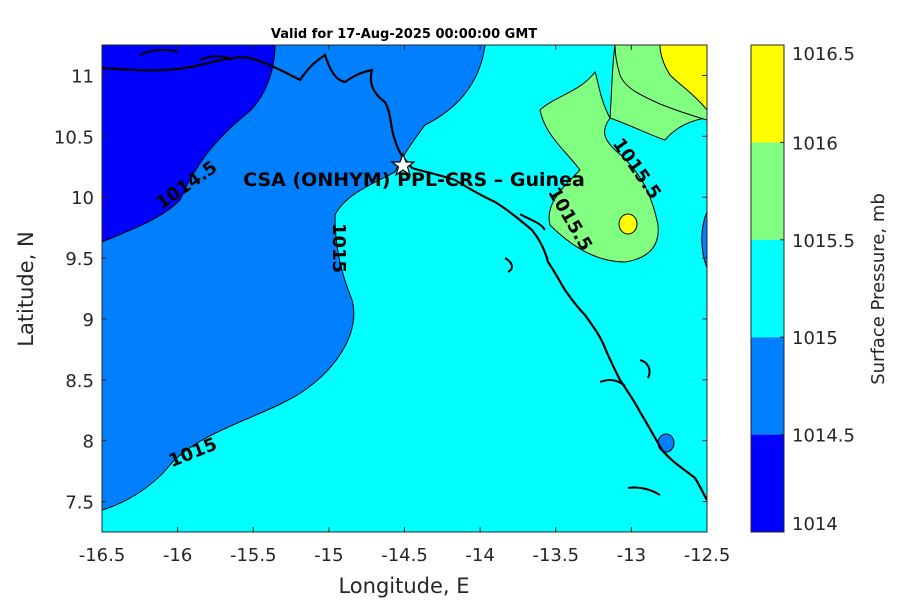  What do you see at coordinates (823, 241) in the screenshot?
I see `colorbar-tick-label: 1015.5` at bounding box center [823, 241].